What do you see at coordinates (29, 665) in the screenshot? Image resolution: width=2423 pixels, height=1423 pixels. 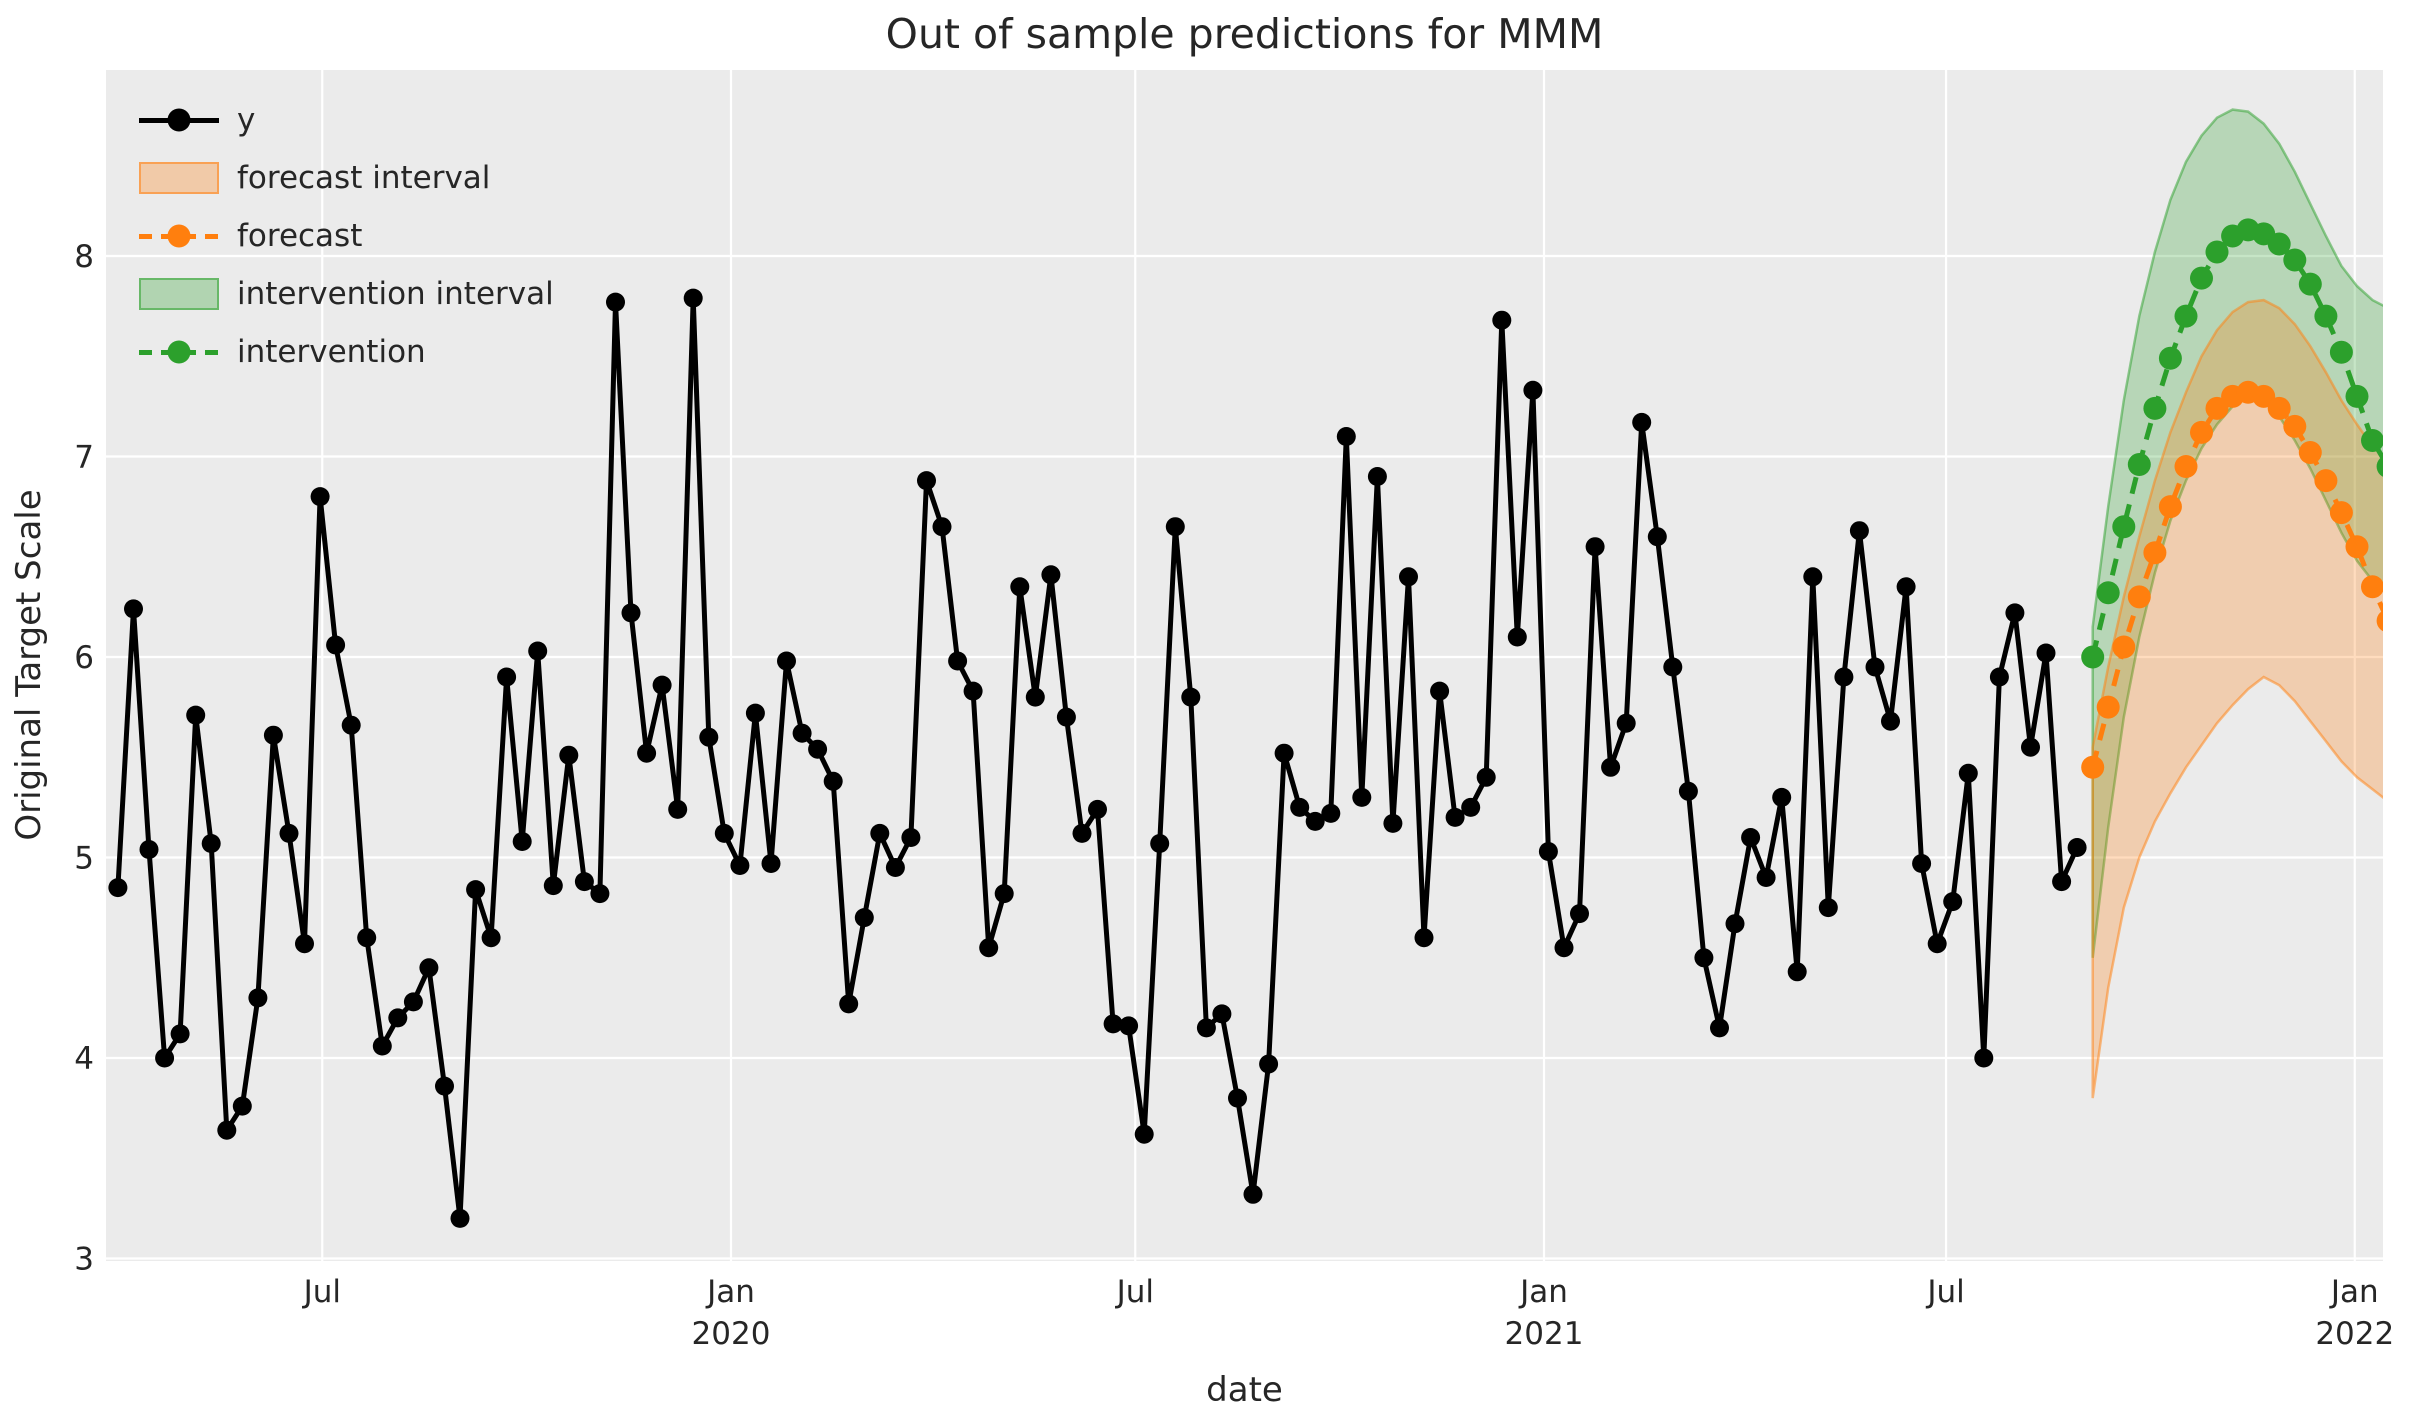 I see `y-axis-label: Original Target Scale` at bounding box center [29, 665].